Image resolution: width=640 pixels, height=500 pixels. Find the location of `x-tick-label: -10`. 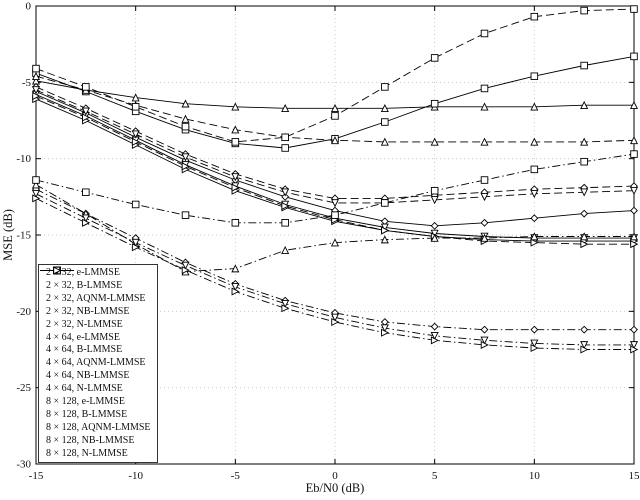

x-tick-label: -10 is located at coordinates (135, 476).